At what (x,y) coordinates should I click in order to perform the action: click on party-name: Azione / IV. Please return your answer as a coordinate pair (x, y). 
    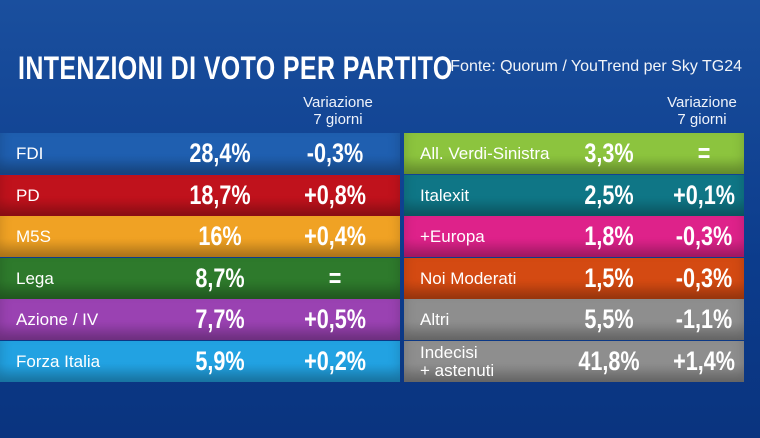
    Looking at the image, I should click on (57, 319).